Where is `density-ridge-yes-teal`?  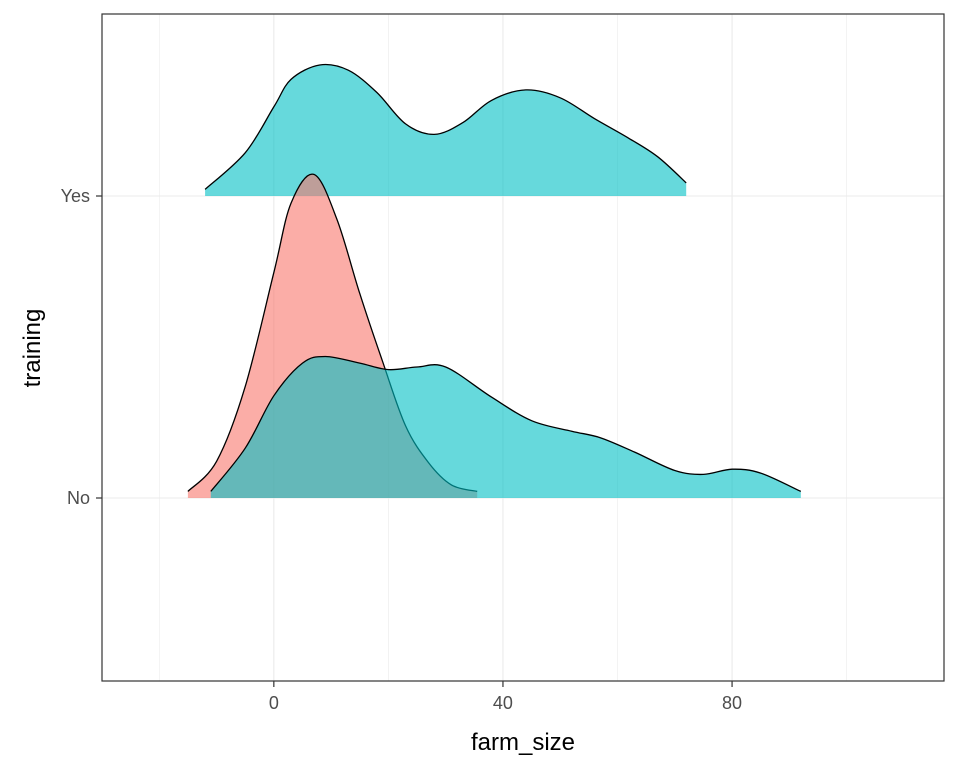
density-ridge-yes-teal is located at coordinates (445, 130).